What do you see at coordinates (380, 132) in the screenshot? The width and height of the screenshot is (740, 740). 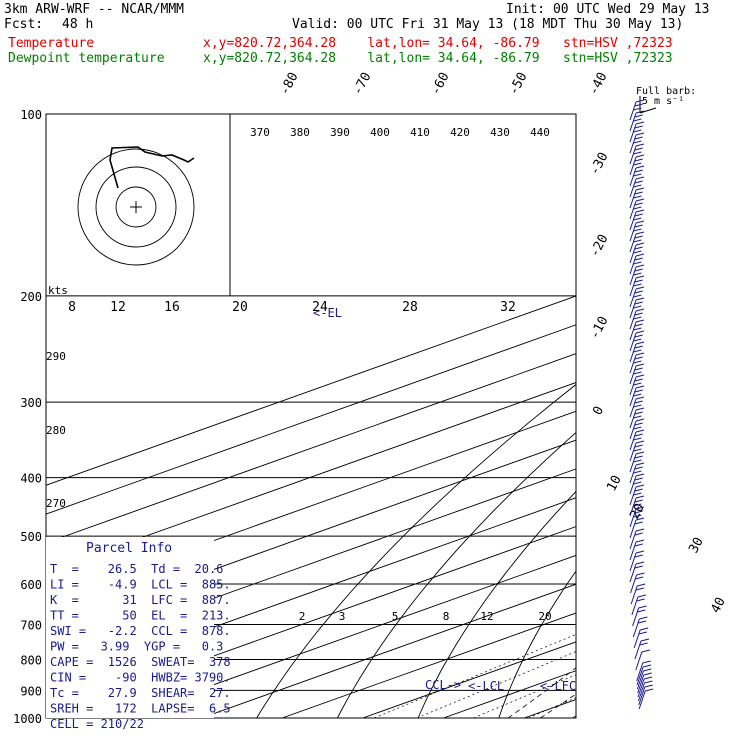 I see `theta-label: 400` at bounding box center [380, 132].